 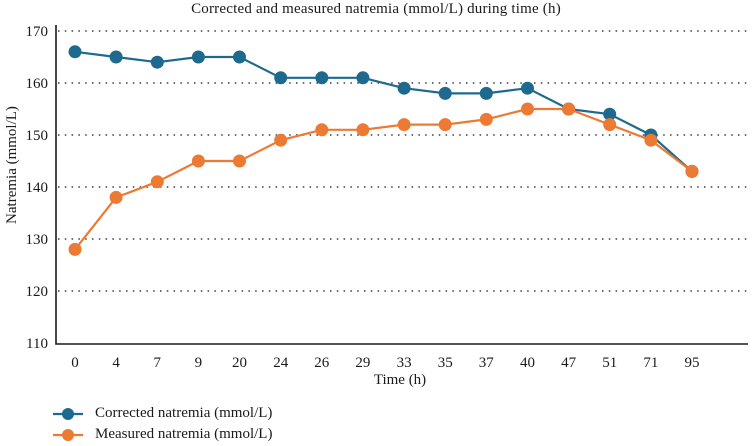 I want to click on x-tick-label: 4, so click(x=116, y=363).